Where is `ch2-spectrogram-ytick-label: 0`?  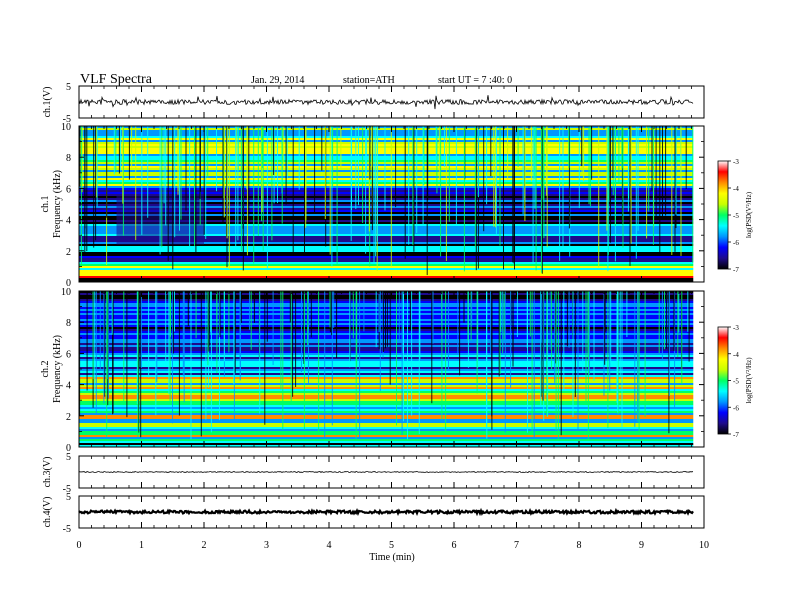 ch2-spectrogram-ytick-label: 0 is located at coordinates (68, 448).